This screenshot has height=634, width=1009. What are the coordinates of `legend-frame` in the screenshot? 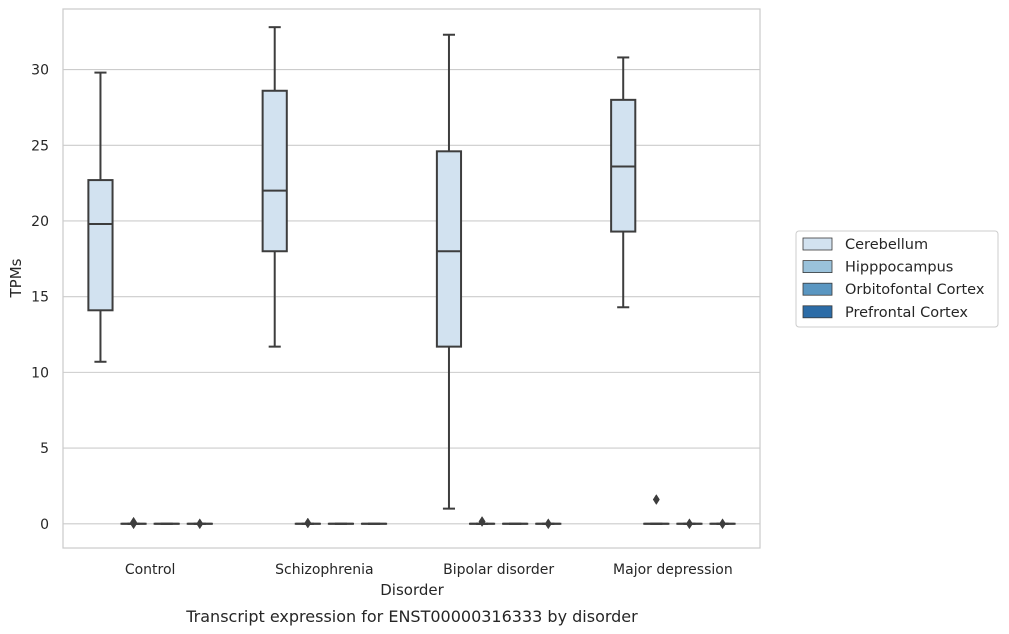 It's located at (897, 279).